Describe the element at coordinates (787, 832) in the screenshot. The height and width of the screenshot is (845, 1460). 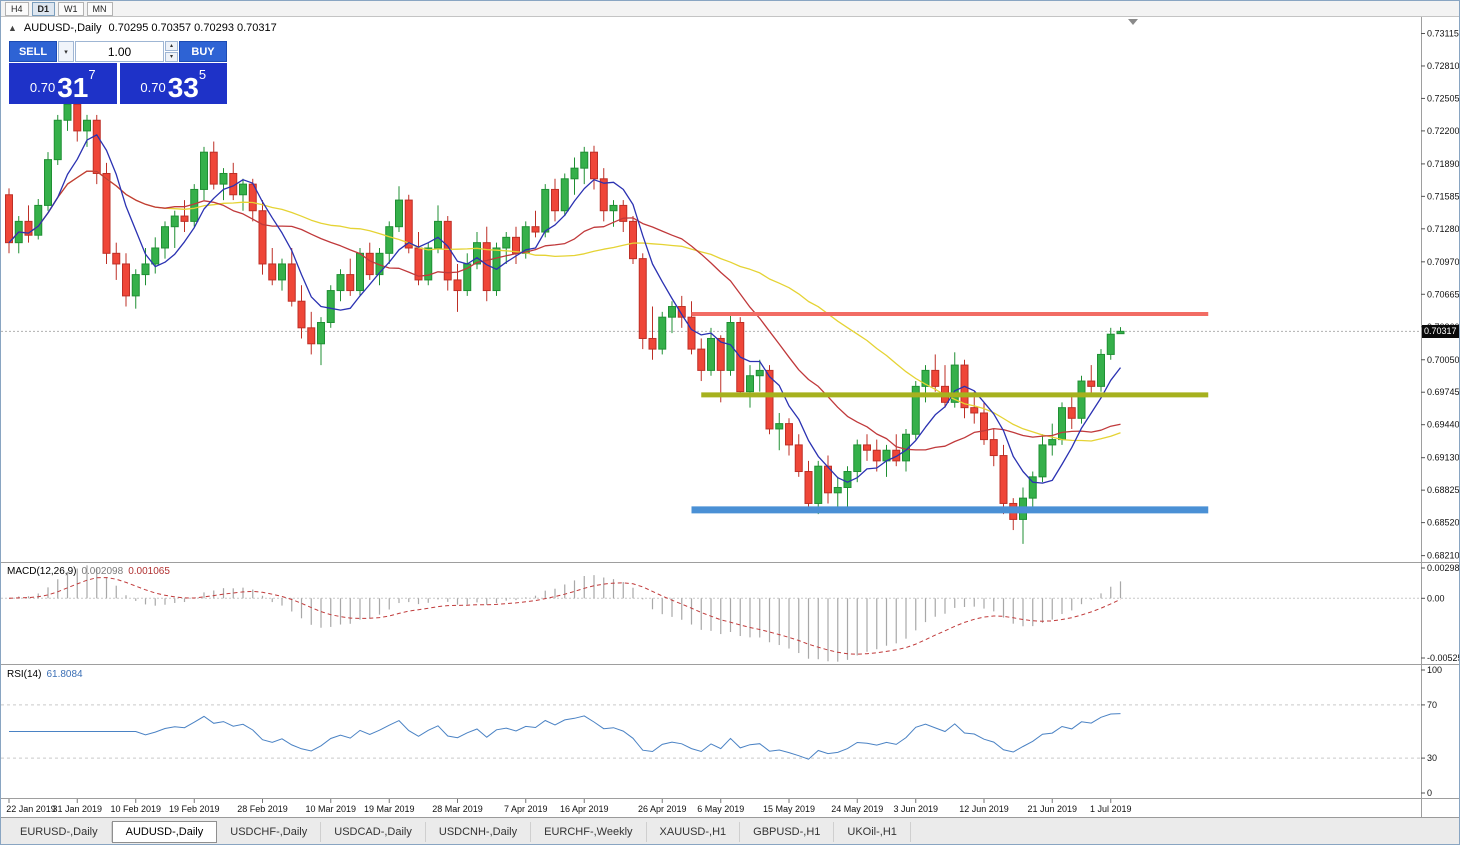
I see `tab-gbpusd-h1: GBPUSD-,H1` at that location.